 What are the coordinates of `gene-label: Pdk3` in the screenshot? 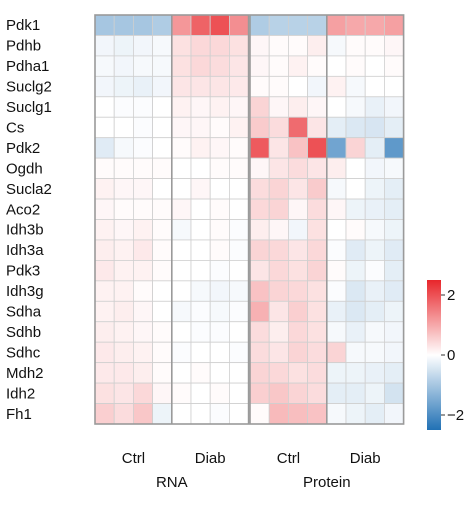 It's located at (23, 271).